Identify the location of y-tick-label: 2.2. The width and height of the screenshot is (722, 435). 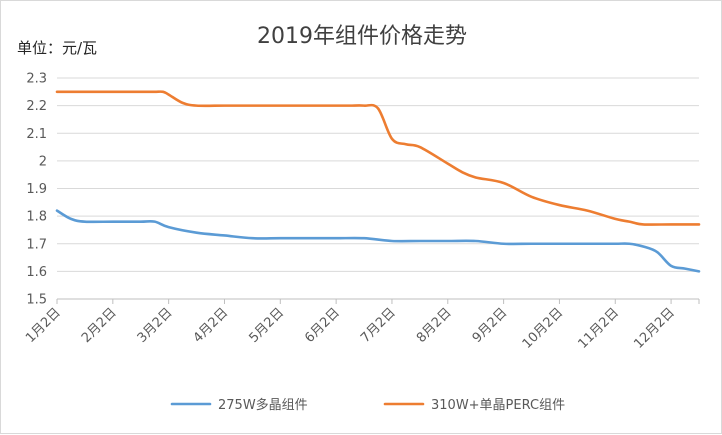
(36, 106).